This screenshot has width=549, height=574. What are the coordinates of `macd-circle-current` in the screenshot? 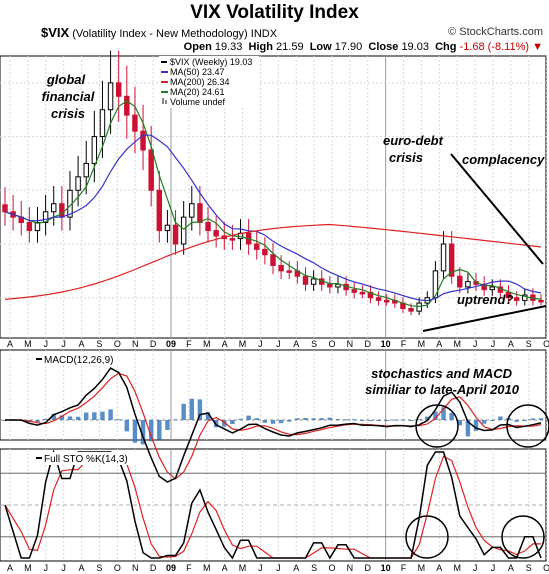 It's located at (527, 426).